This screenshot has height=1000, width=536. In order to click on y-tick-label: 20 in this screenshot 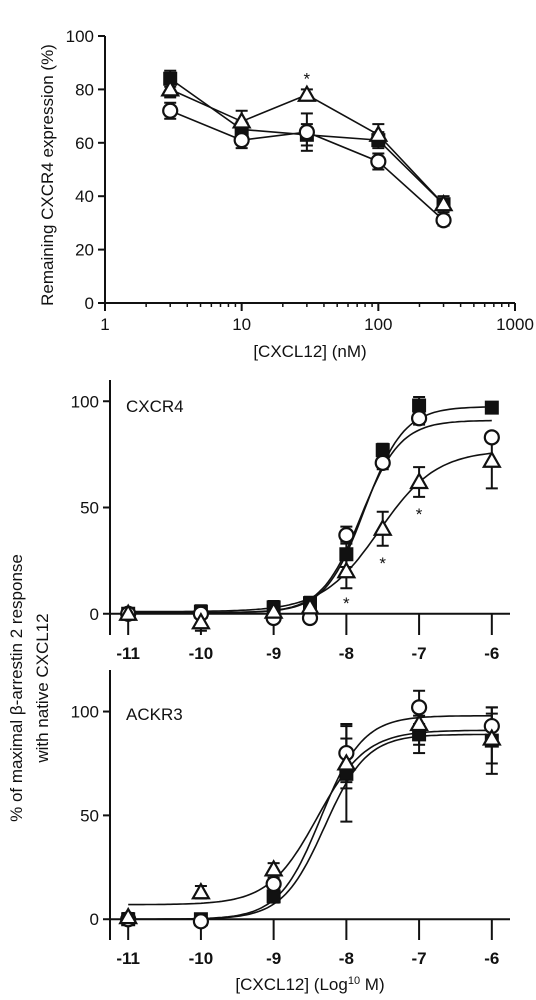, I will do `click(84, 250)`.